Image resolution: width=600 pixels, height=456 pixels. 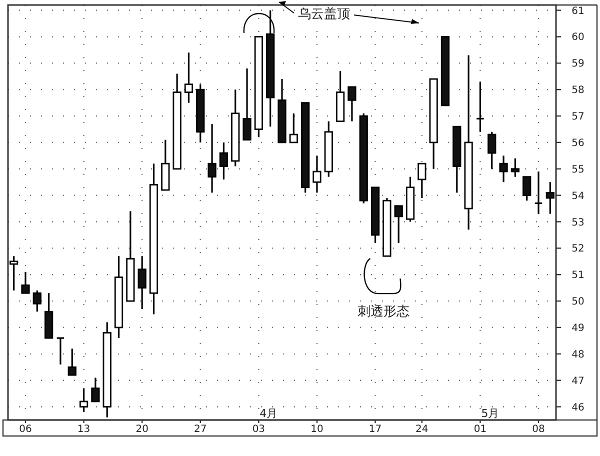 I want to click on x-tick-label: 03, so click(x=259, y=429).